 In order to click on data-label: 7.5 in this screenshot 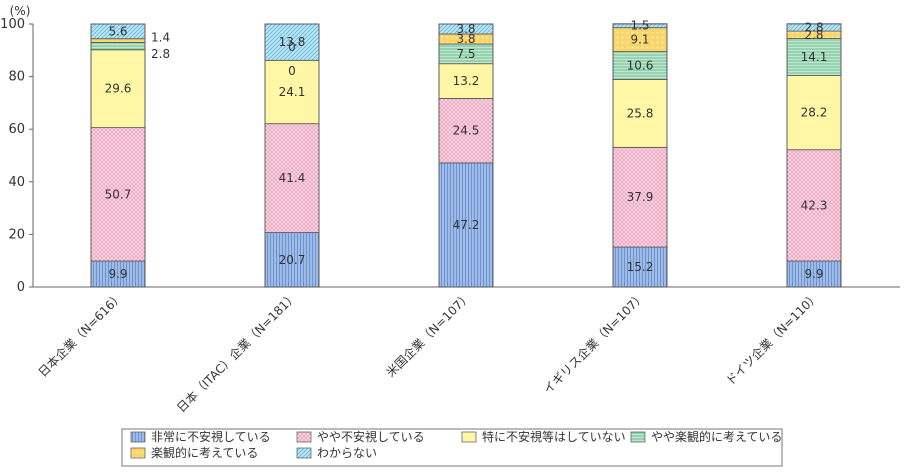, I will do `click(465, 54)`.